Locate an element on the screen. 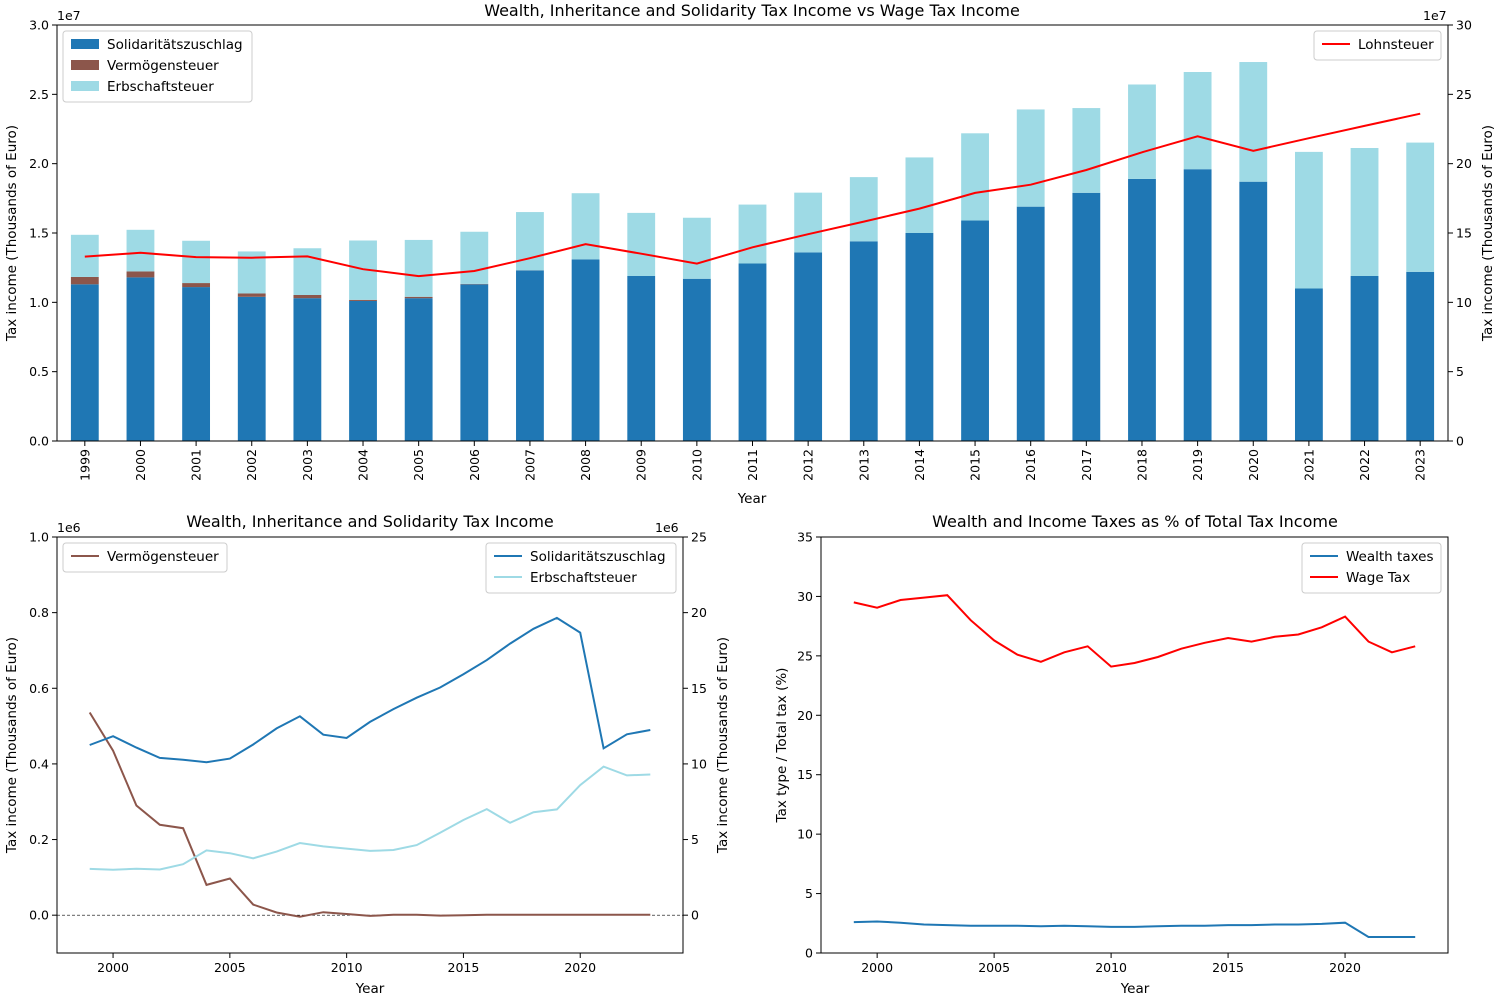 This screenshot has height=1004, width=1500. chart2-xtick-label-2020: 2020 is located at coordinates (580, 967).